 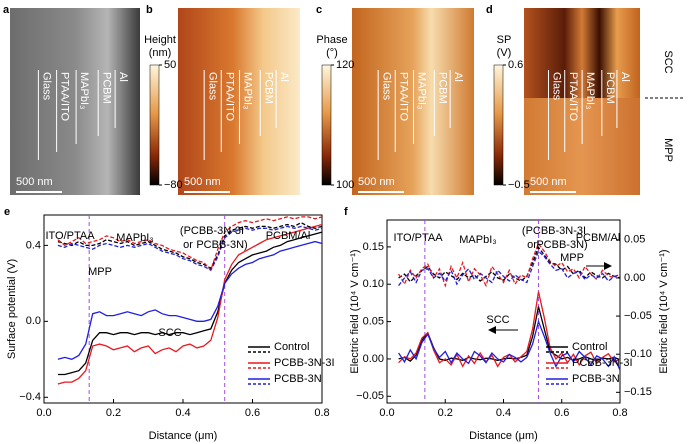 I want to click on colorbar-title: (V), so click(x=504, y=53).